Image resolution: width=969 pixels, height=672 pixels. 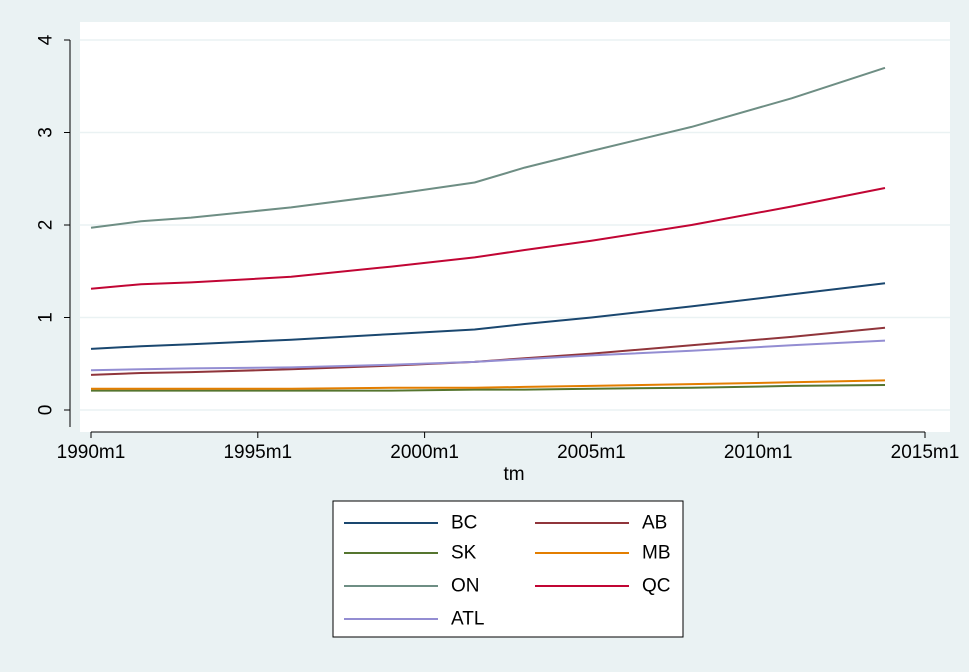 I want to click on x-tick-label: 2015m1, so click(x=925, y=452).